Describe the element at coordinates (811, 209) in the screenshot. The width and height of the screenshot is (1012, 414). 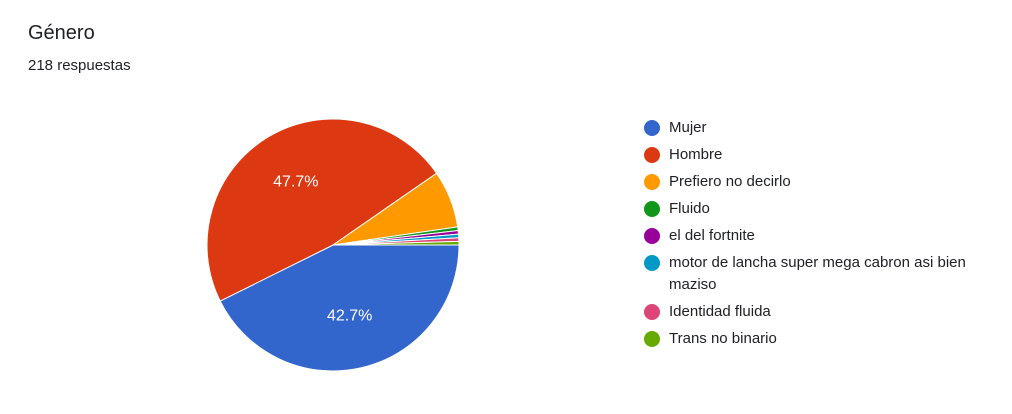
I see `legend-item: Fluido` at that location.